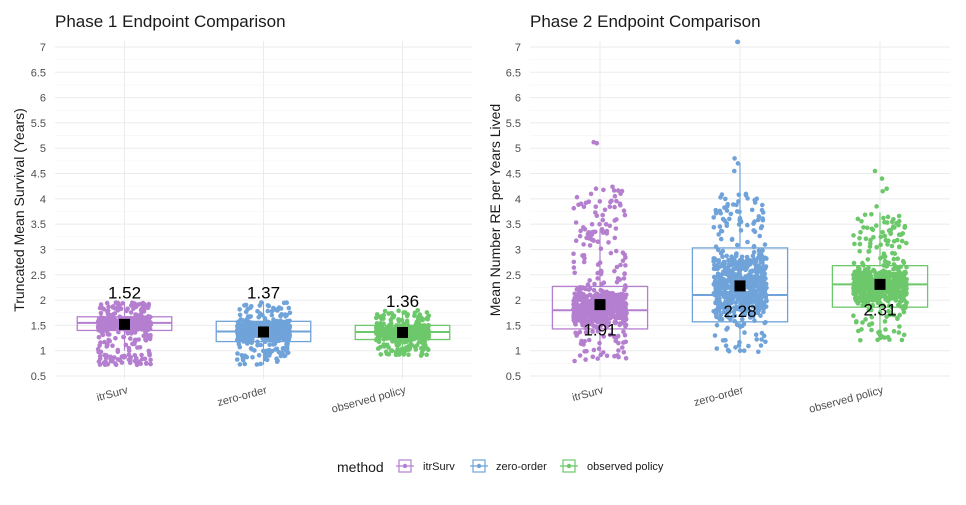 This screenshot has width=966, height=505. What do you see at coordinates (368, 400) in the screenshot?
I see `phase1-xtick-label-observed-policy: observed policy` at bounding box center [368, 400].